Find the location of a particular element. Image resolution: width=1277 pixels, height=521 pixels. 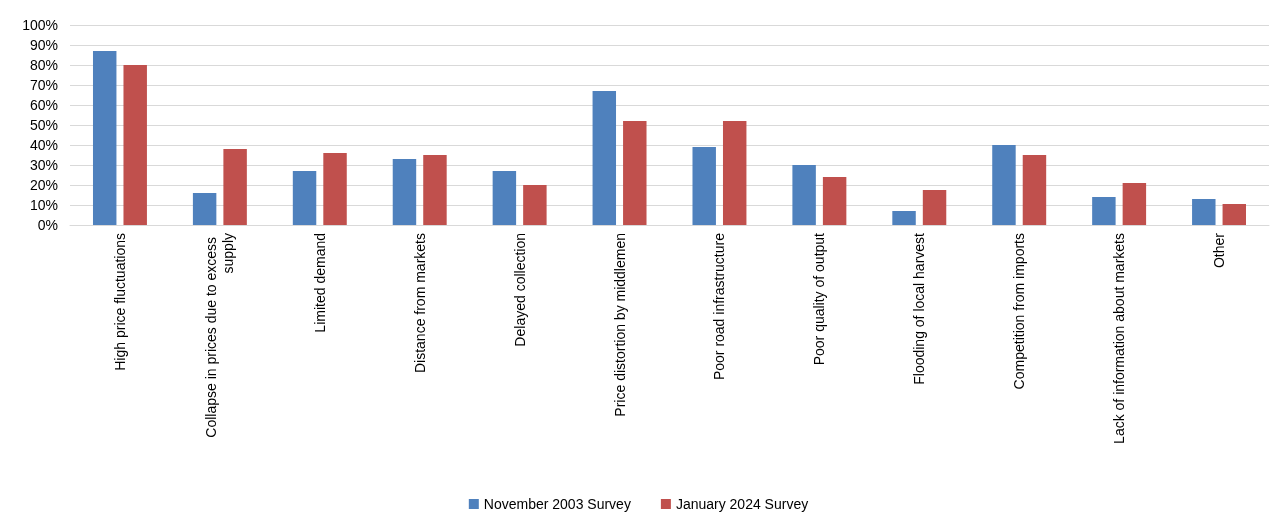

y-tick-label: 50% is located at coordinates (43, 125).